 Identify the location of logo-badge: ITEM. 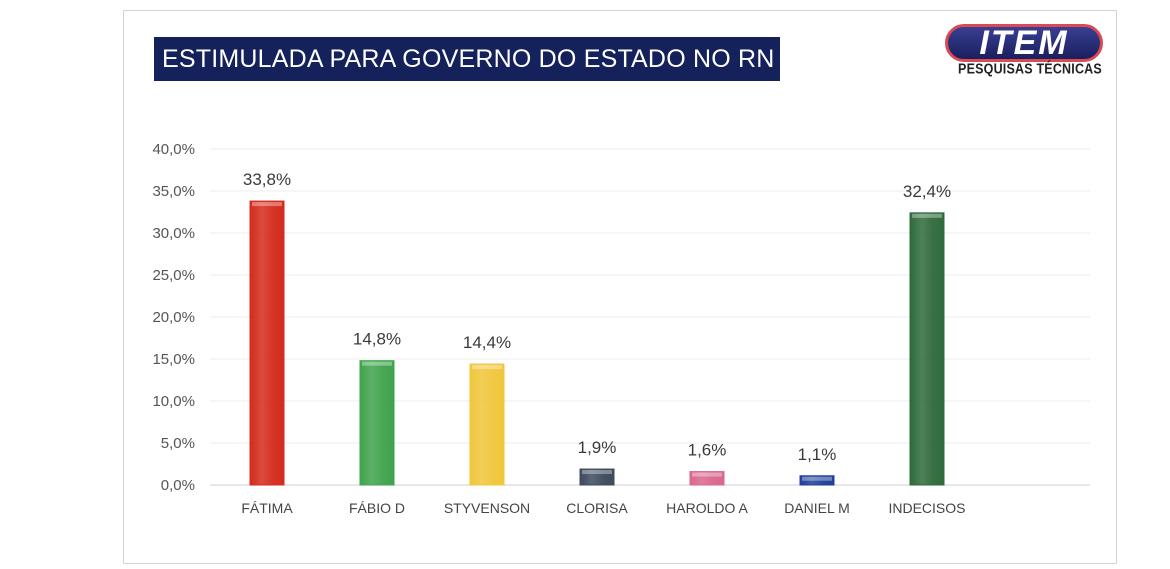
(1024, 43).